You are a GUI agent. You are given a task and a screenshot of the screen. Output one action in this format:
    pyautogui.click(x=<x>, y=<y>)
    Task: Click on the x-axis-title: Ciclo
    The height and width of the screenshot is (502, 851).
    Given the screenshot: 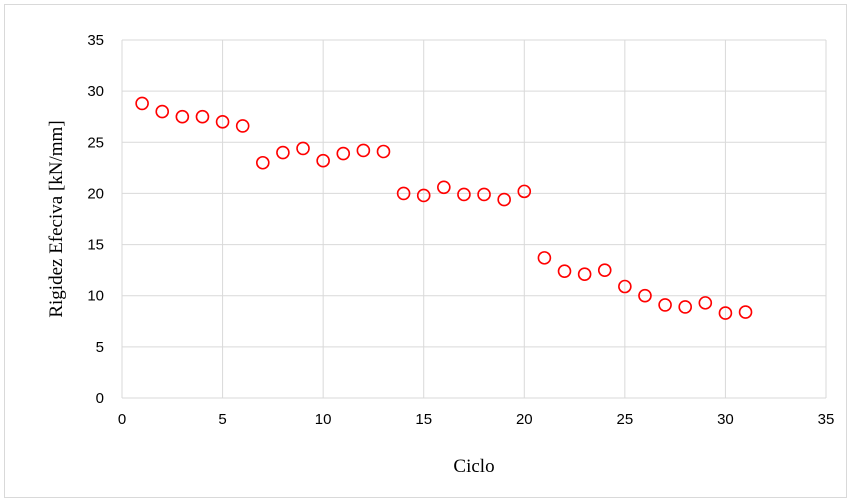 What is the action you would take?
    pyautogui.click(x=473, y=466)
    